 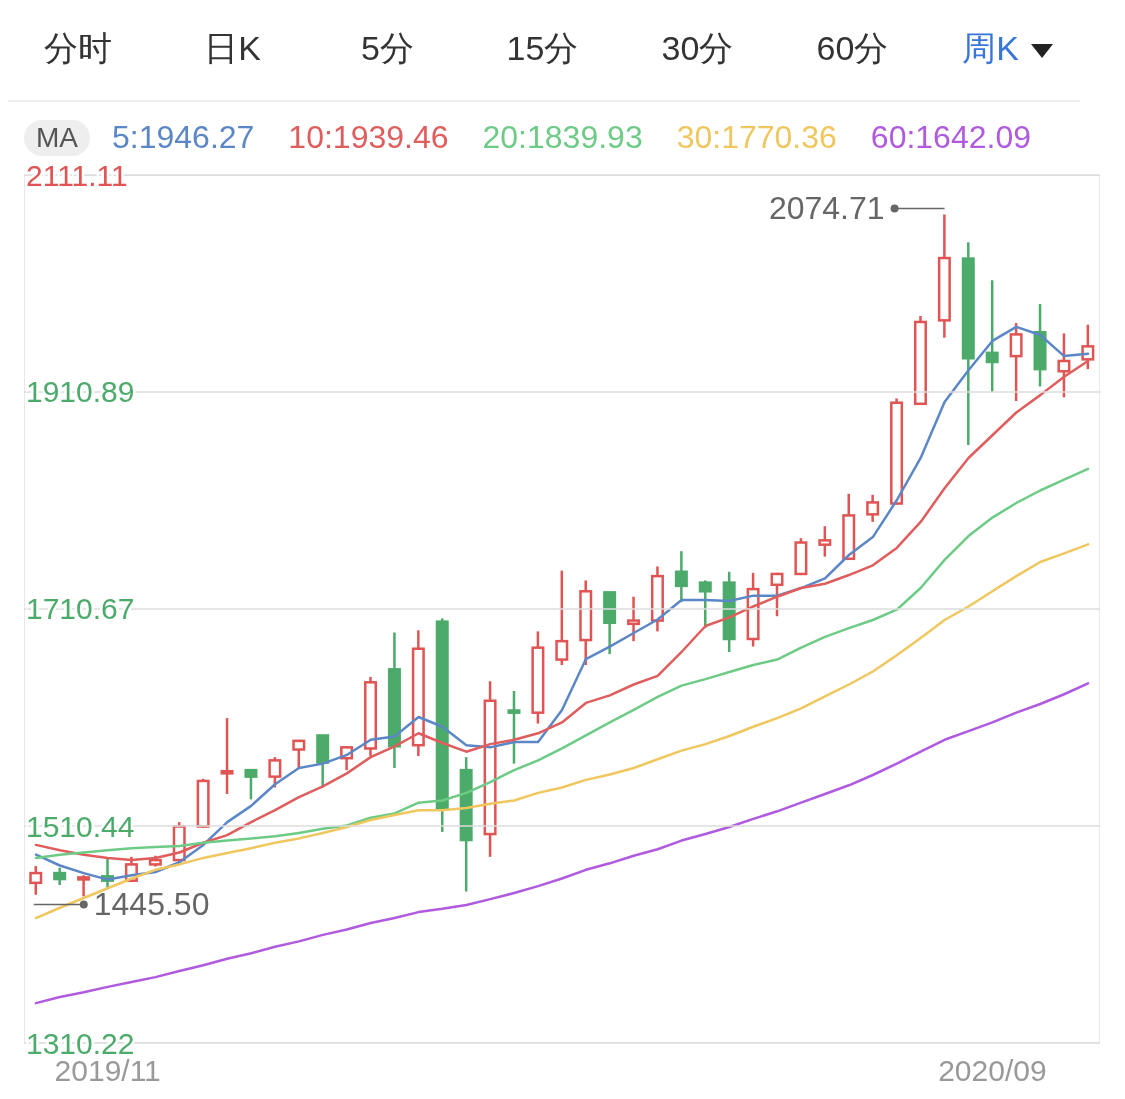 What do you see at coordinates (183, 137) in the screenshot?
I see `text: 5:1946.27` at bounding box center [183, 137].